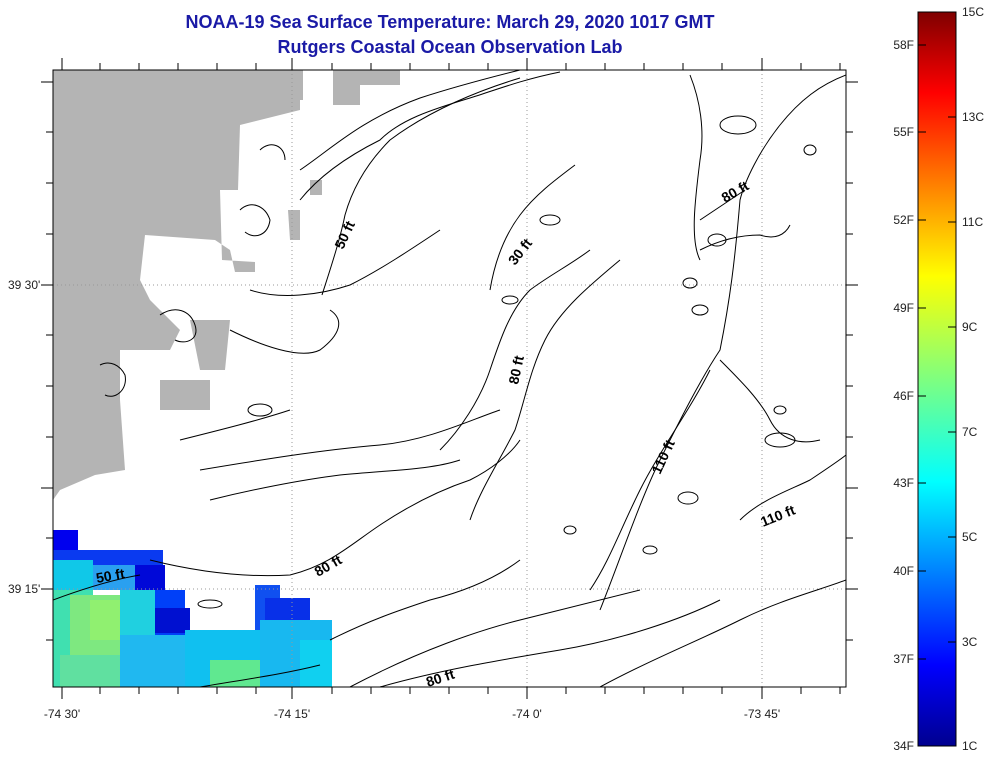  Describe the element at coordinates (24, 285) in the screenshot. I see `lat-label: 39 30'` at that location.